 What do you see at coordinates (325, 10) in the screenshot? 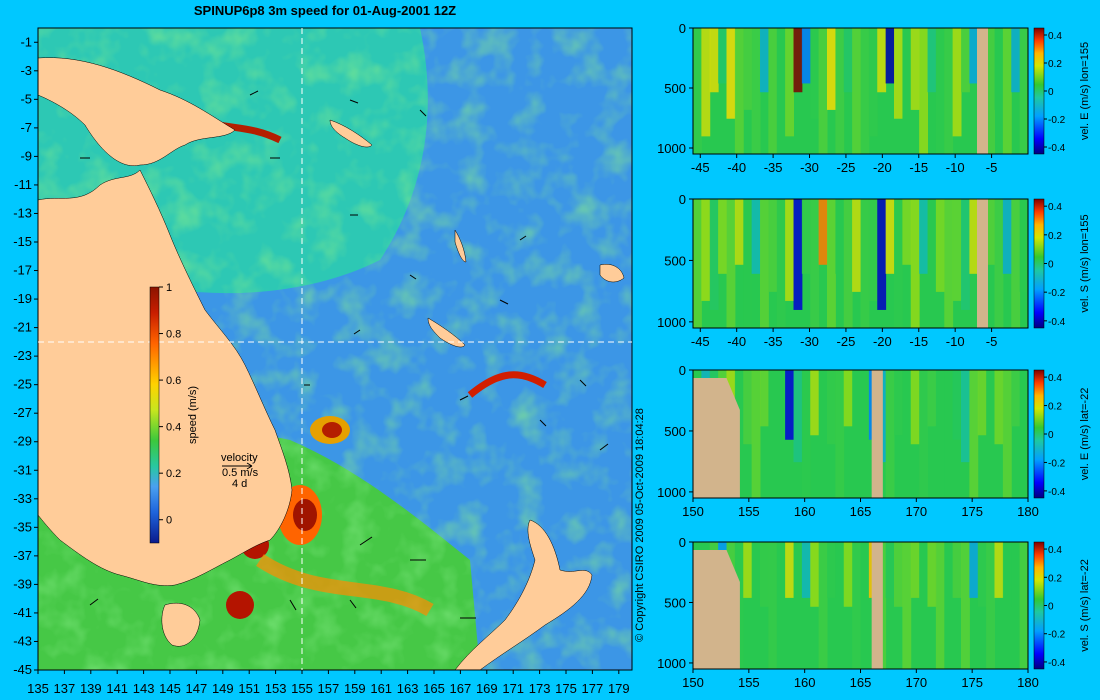
I see `figure-title: SPINUP6p8 3m speed for 01-Aug-2001 12Z` at bounding box center [325, 10].